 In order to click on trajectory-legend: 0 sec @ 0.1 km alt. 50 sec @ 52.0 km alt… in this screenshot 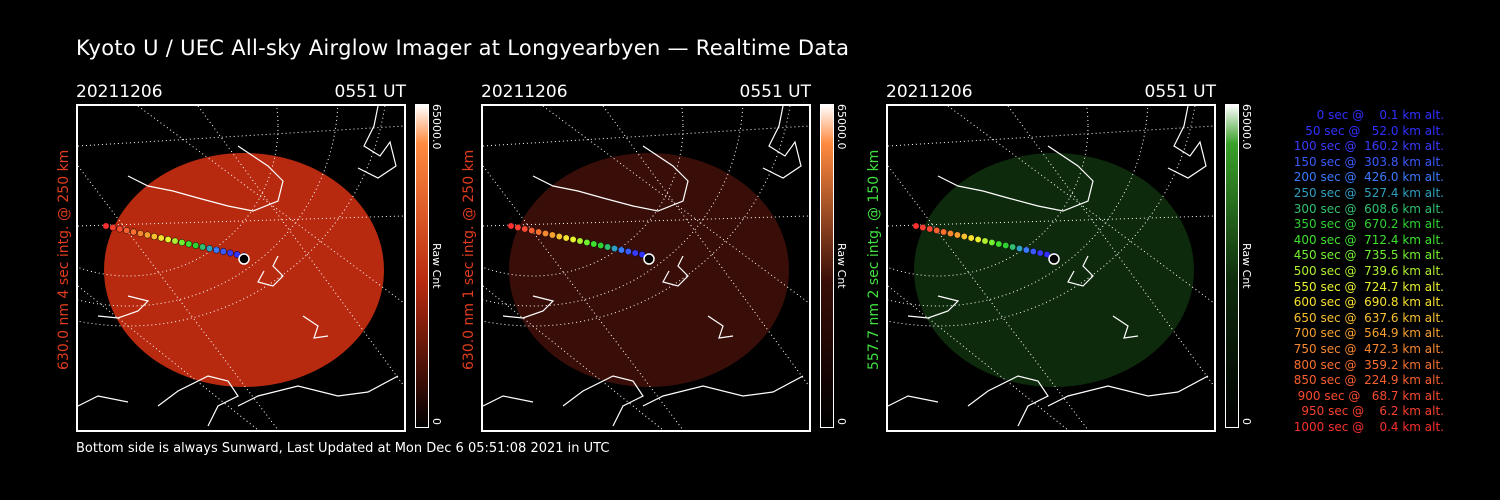, I will do `click(1353, 271)`.